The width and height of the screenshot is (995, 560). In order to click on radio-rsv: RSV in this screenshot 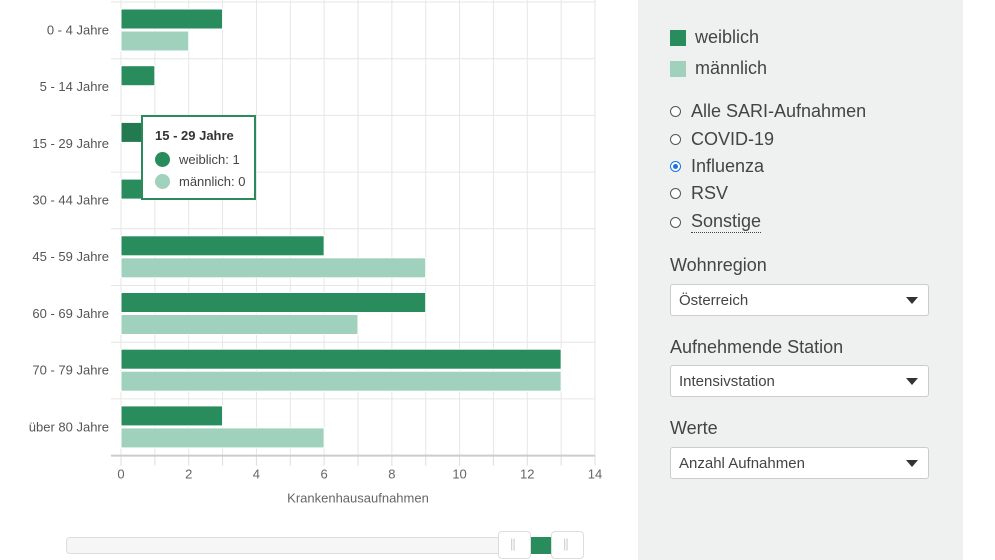, I will do `click(699, 193)`.